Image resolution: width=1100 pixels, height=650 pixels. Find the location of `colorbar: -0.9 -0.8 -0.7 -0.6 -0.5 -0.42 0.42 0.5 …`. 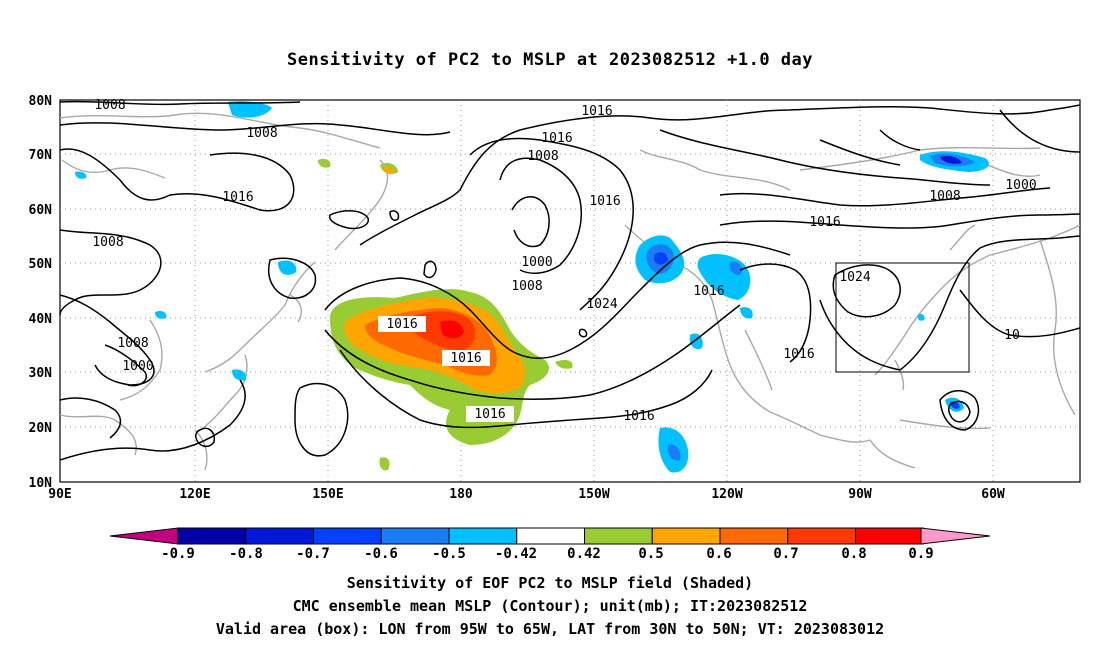

colorbar: -0.9 -0.8 -0.7 -0.6 -0.5 -0.42 0.42 0.5 … is located at coordinates (550, 544).